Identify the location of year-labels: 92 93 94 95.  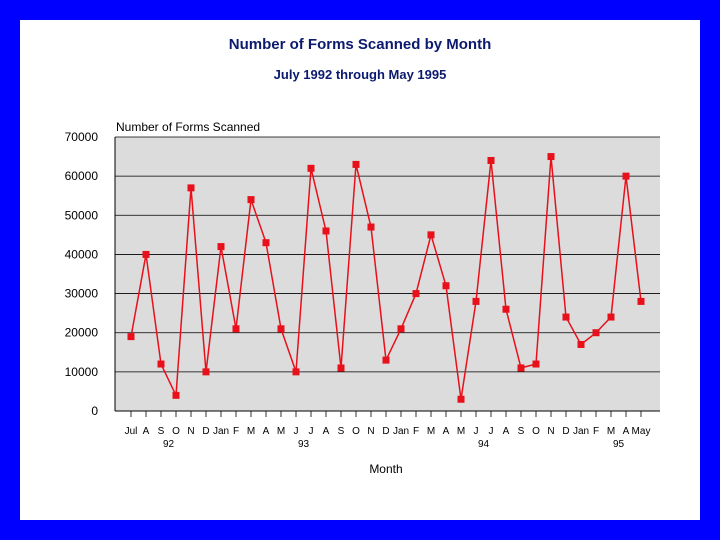
(394, 444).